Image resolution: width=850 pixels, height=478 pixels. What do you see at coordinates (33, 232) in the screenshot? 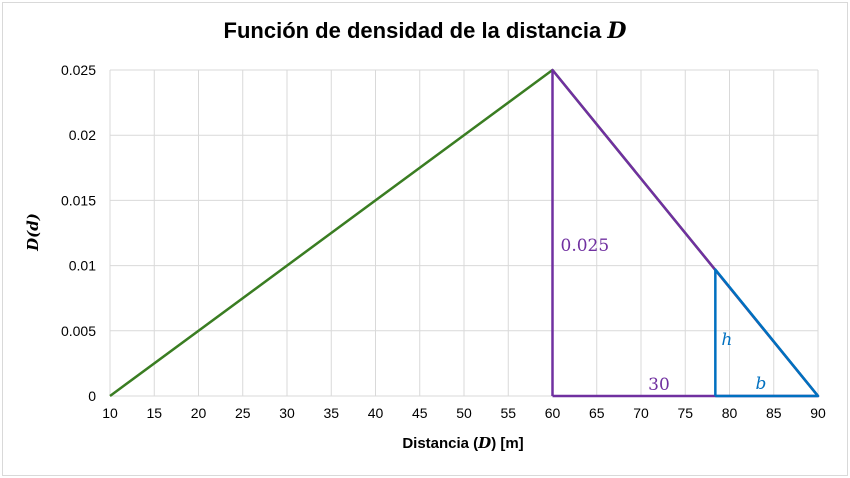
I see `y-axis-title: D(d)` at bounding box center [33, 232].